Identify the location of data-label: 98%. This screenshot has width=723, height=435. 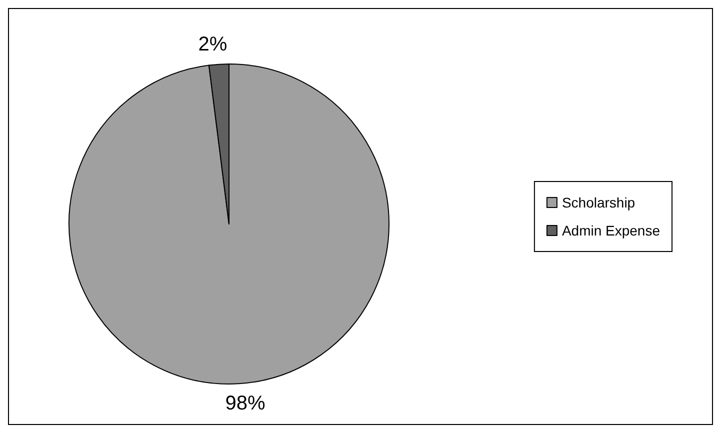
(245, 403).